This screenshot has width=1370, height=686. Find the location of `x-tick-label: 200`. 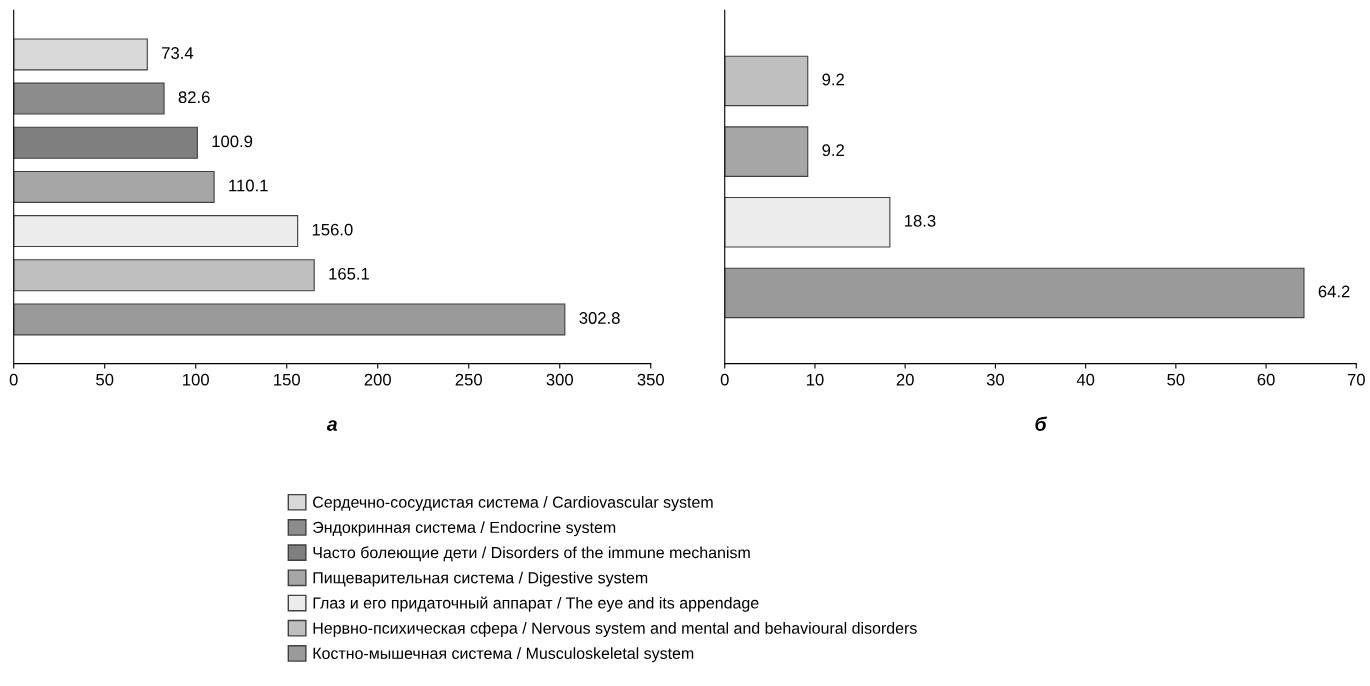

x-tick-label: 200 is located at coordinates (377, 379).